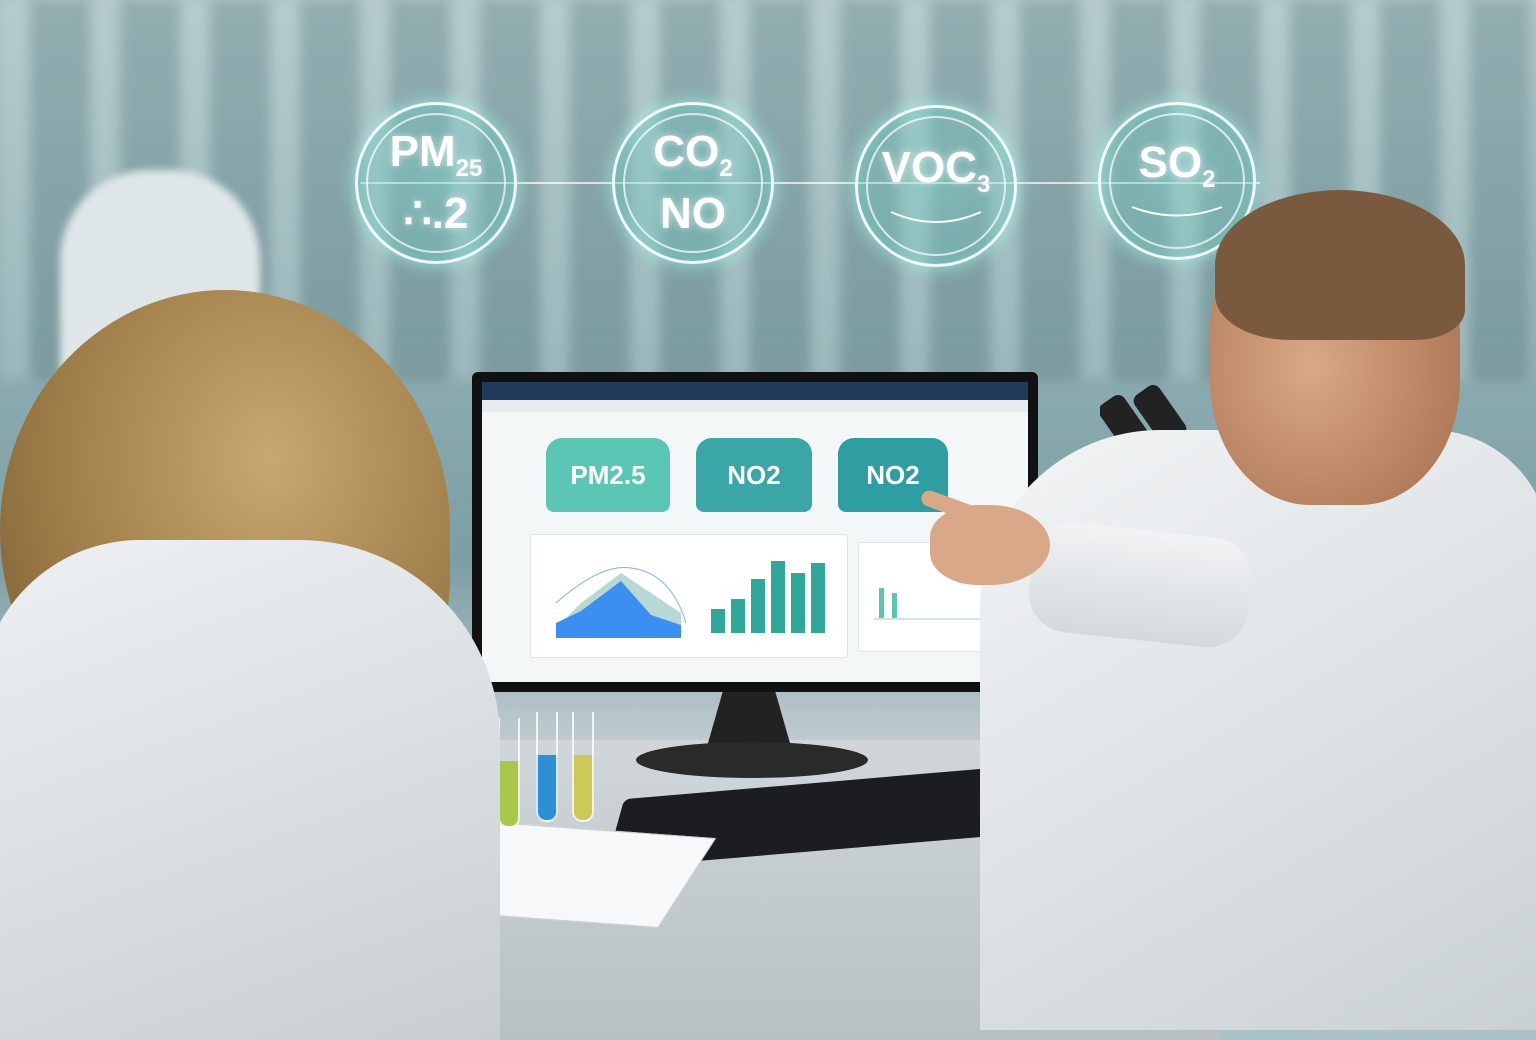 The width and height of the screenshot is (1536, 1040). What do you see at coordinates (618, 609) in the screenshot?
I see `area-series` at bounding box center [618, 609].